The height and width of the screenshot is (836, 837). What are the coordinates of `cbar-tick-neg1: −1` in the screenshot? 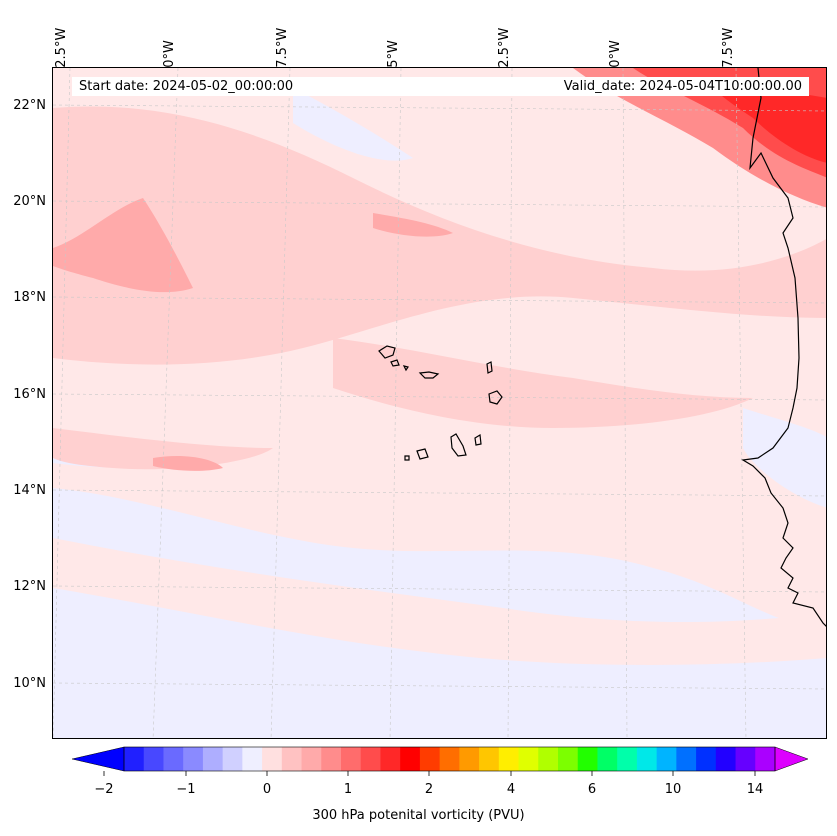 It's located at (186, 789).